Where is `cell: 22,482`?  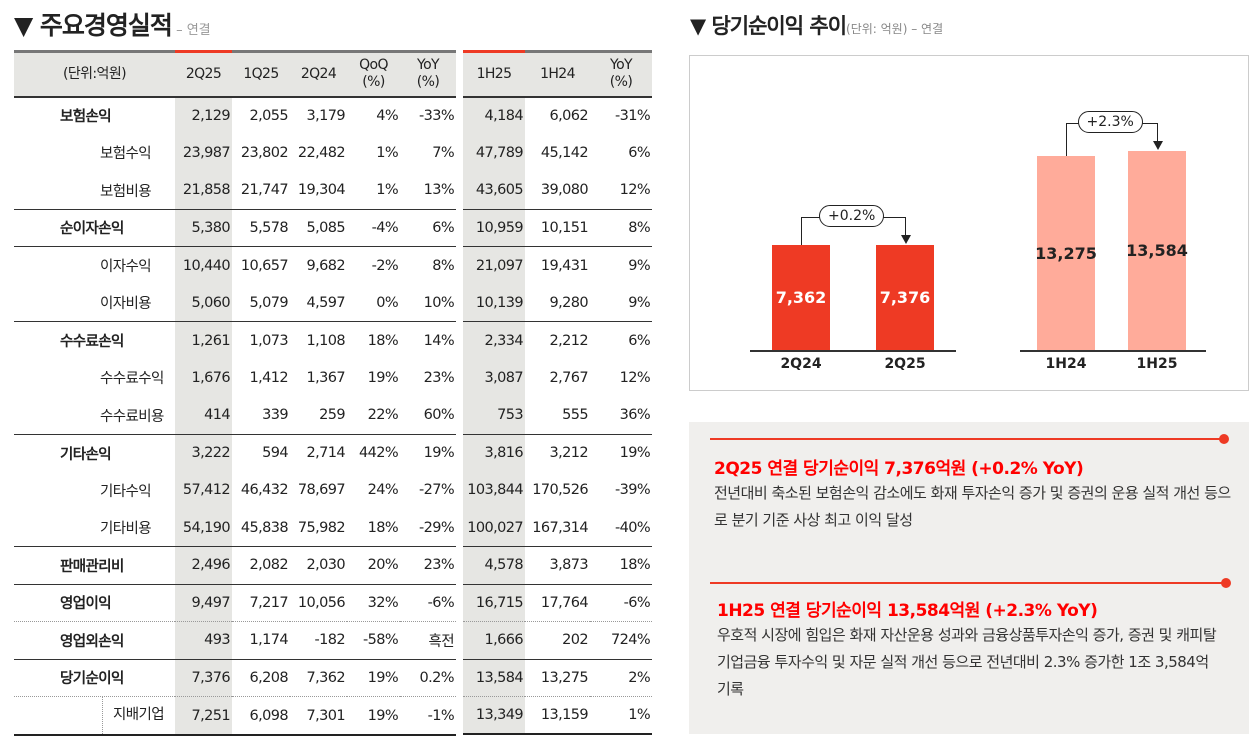 cell: 22,482 is located at coordinates (321, 152).